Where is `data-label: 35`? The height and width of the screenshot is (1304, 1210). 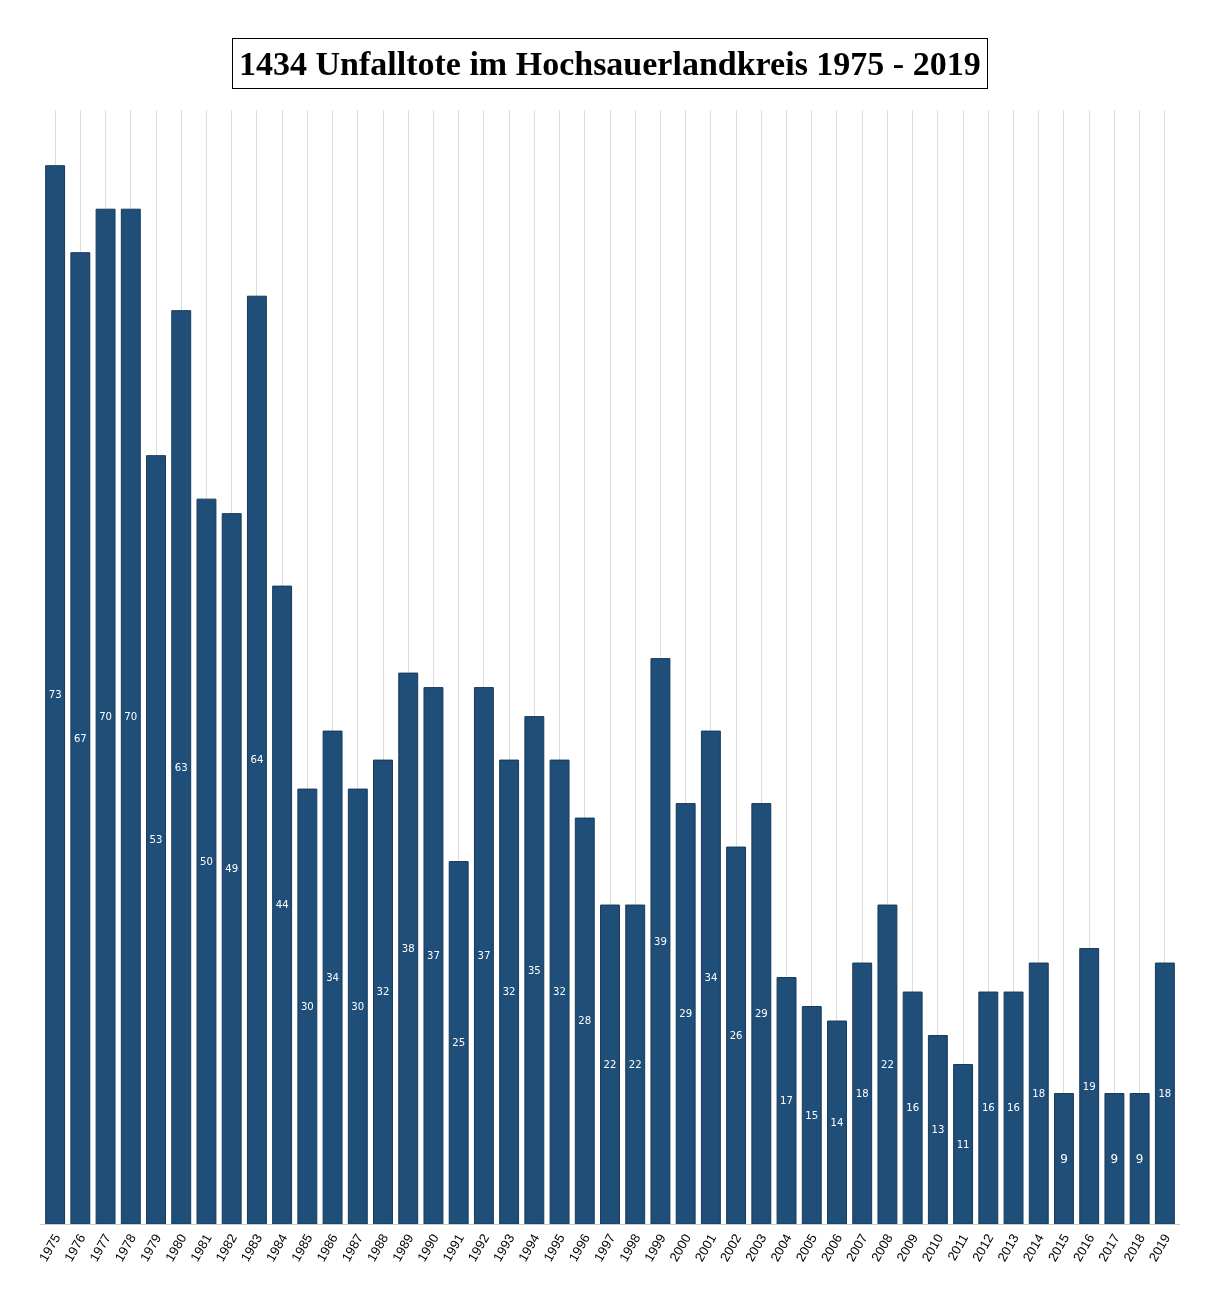
data-label: 35 is located at coordinates (534, 970).